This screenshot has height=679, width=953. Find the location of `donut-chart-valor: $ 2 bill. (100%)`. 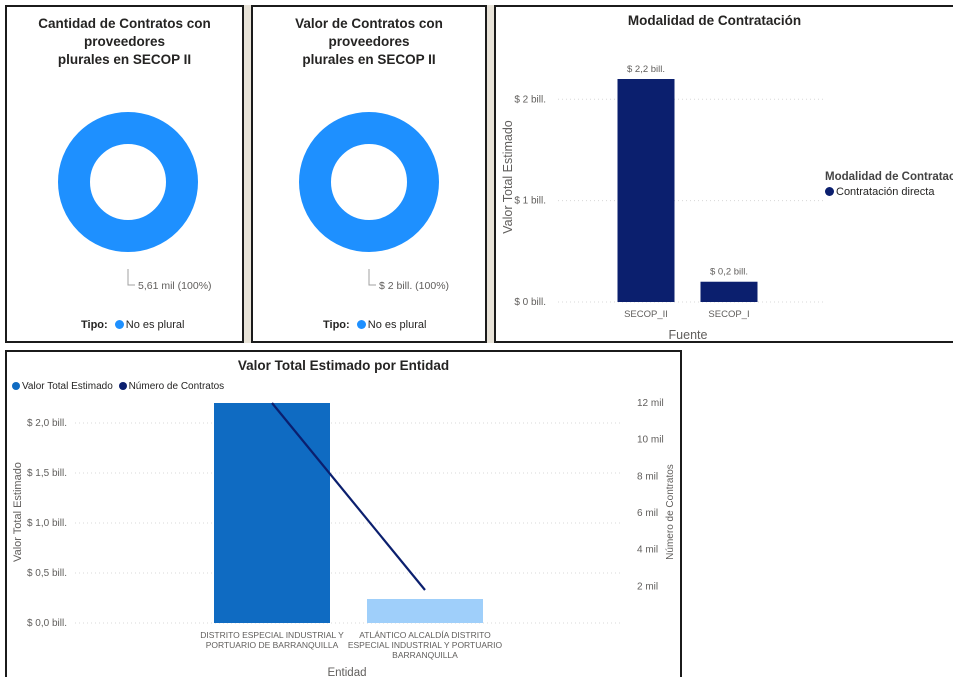

donut-chart-valor: $ 2 bill. (100%) is located at coordinates (374, 202).